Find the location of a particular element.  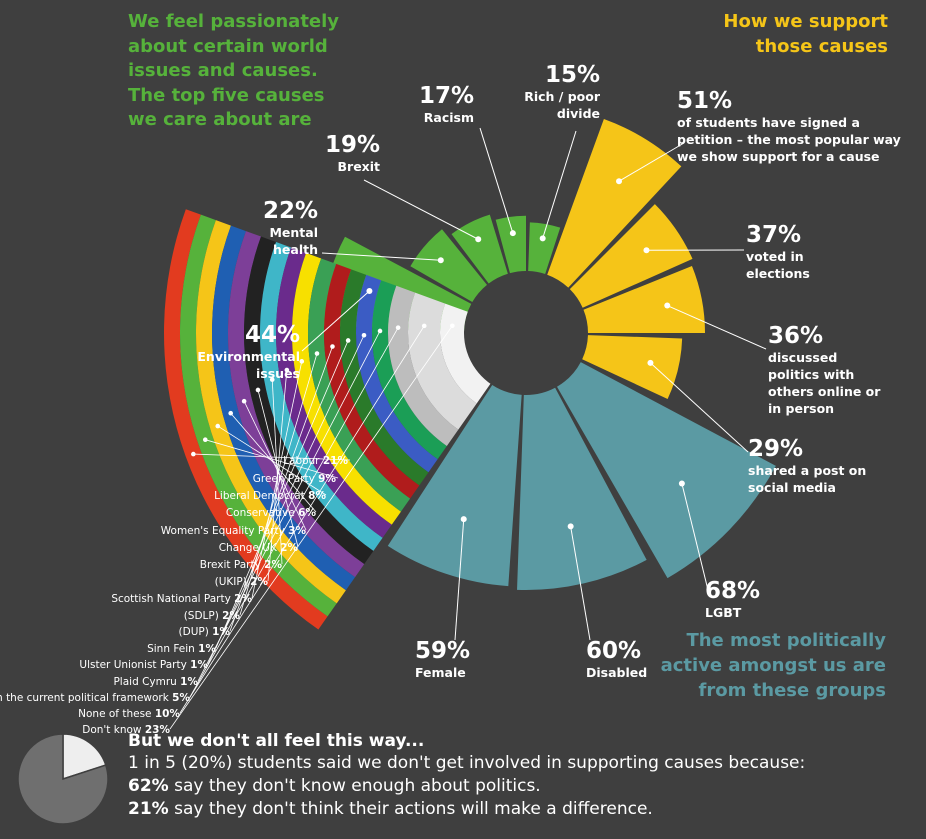

group-pct: 60% is located at coordinates (614, 651).